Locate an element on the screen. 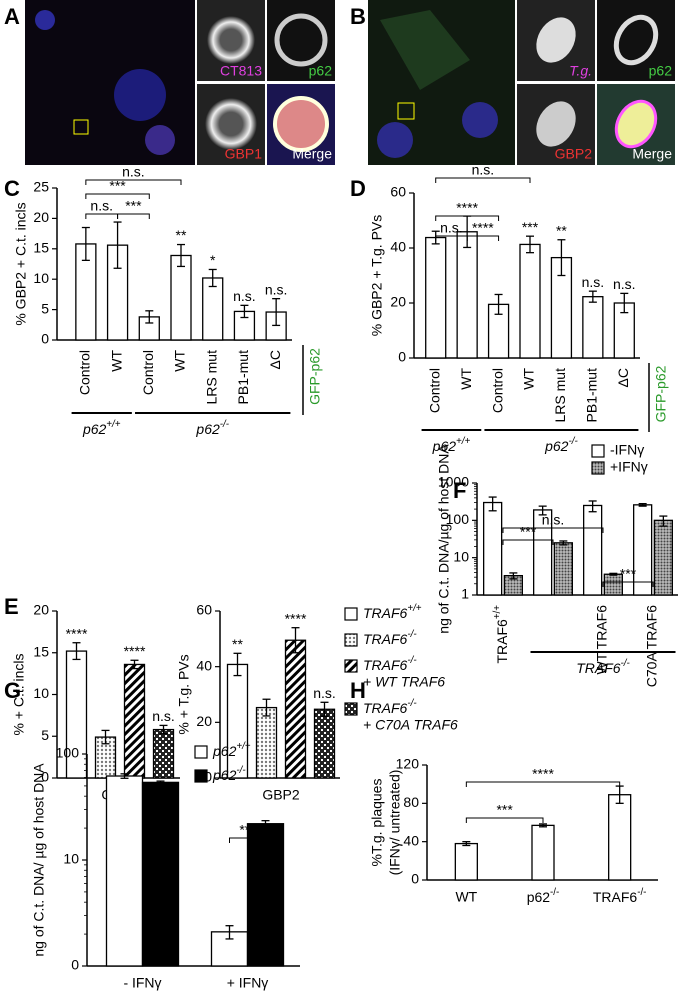  x-tick-label: Control is located at coordinates (85, 372).